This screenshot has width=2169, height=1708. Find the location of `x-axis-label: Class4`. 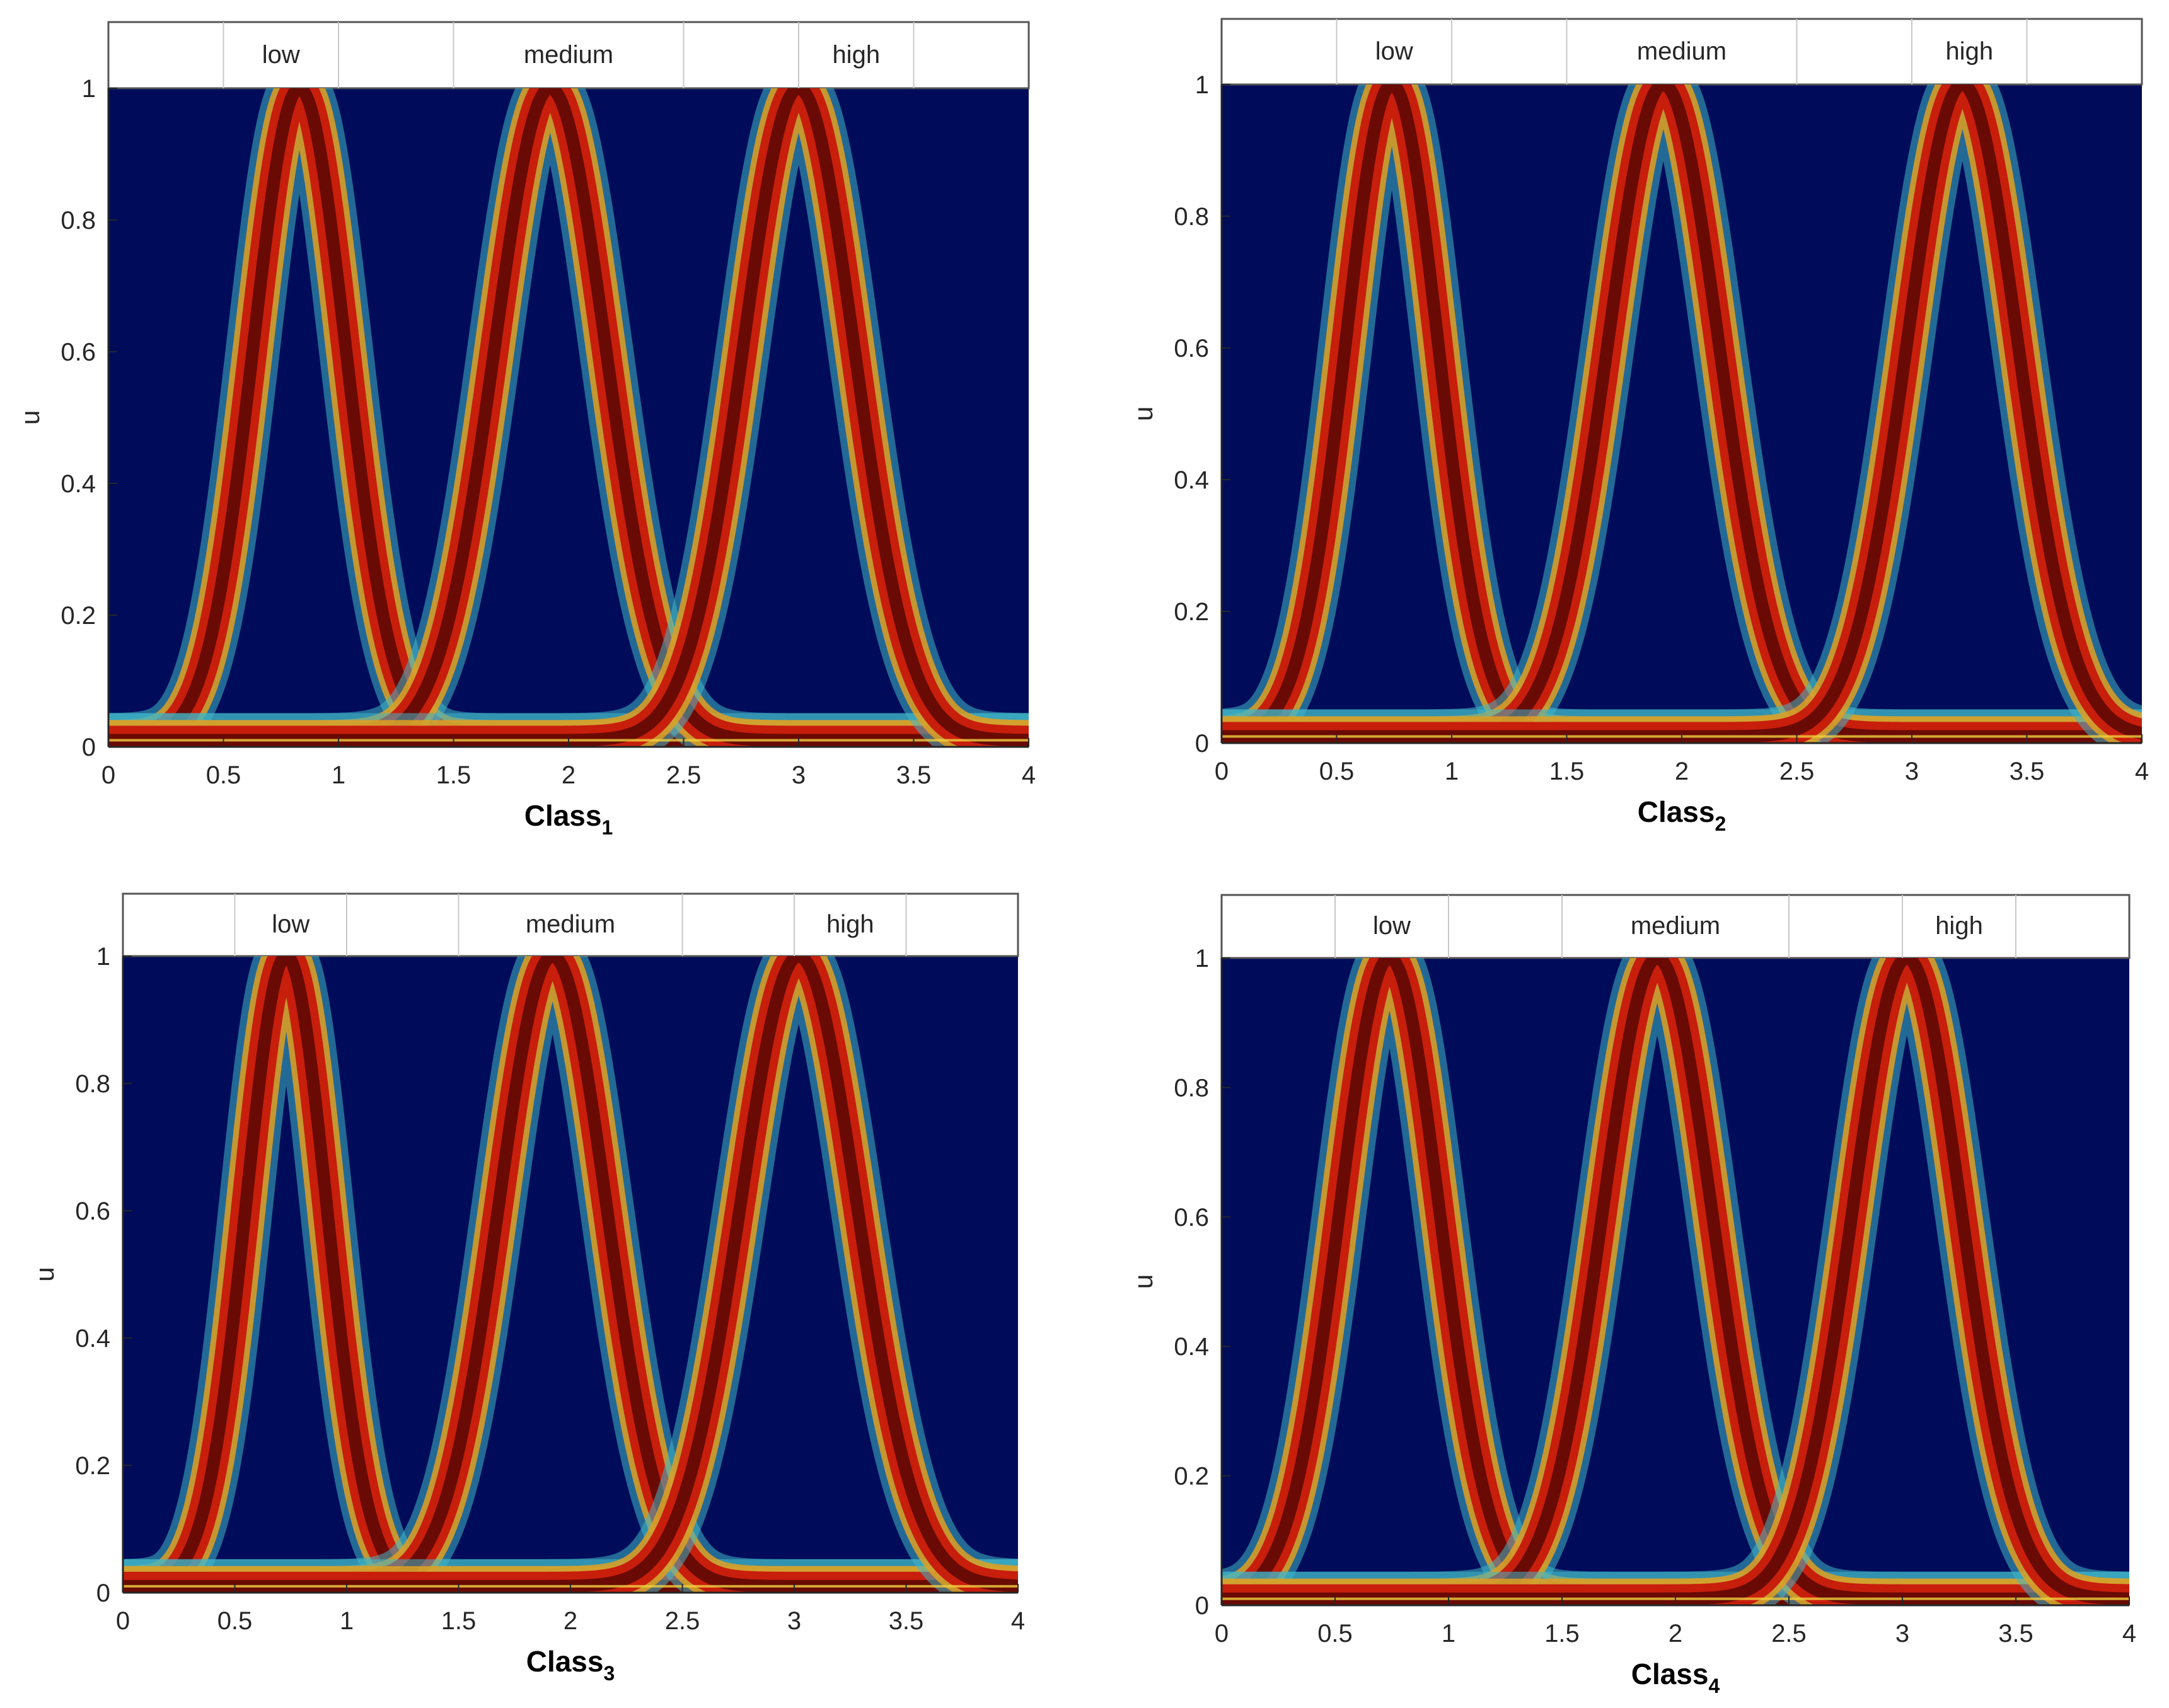

x-axis-label: Class4 is located at coordinates (1675, 1678).